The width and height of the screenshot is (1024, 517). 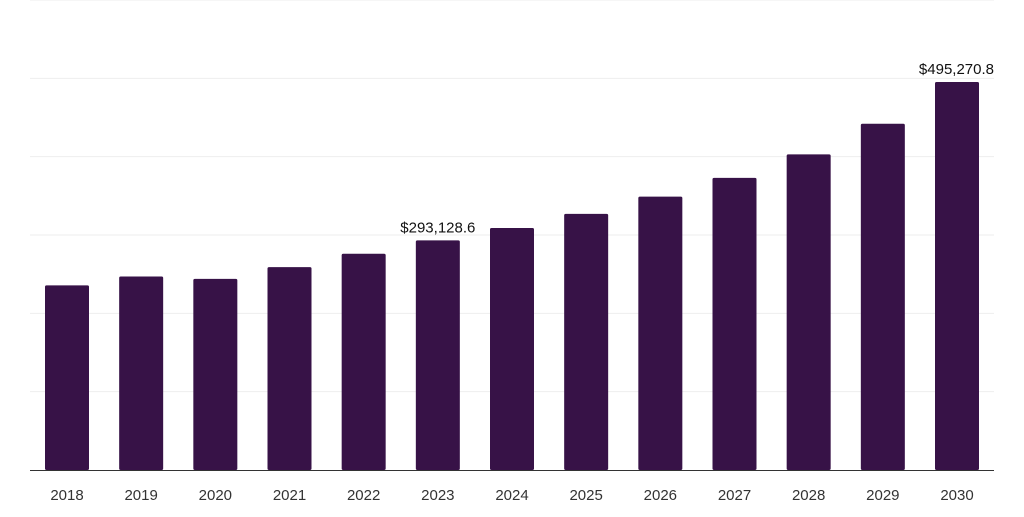 What do you see at coordinates (66, 495) in the screenshot?
I see `x-tick-label-2018: 2018` at bounding box center [66, 495].